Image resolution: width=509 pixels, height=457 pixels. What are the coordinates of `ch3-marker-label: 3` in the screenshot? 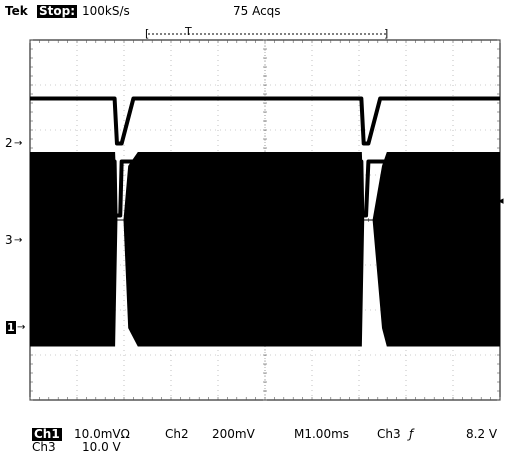 It's located at (9, 240).